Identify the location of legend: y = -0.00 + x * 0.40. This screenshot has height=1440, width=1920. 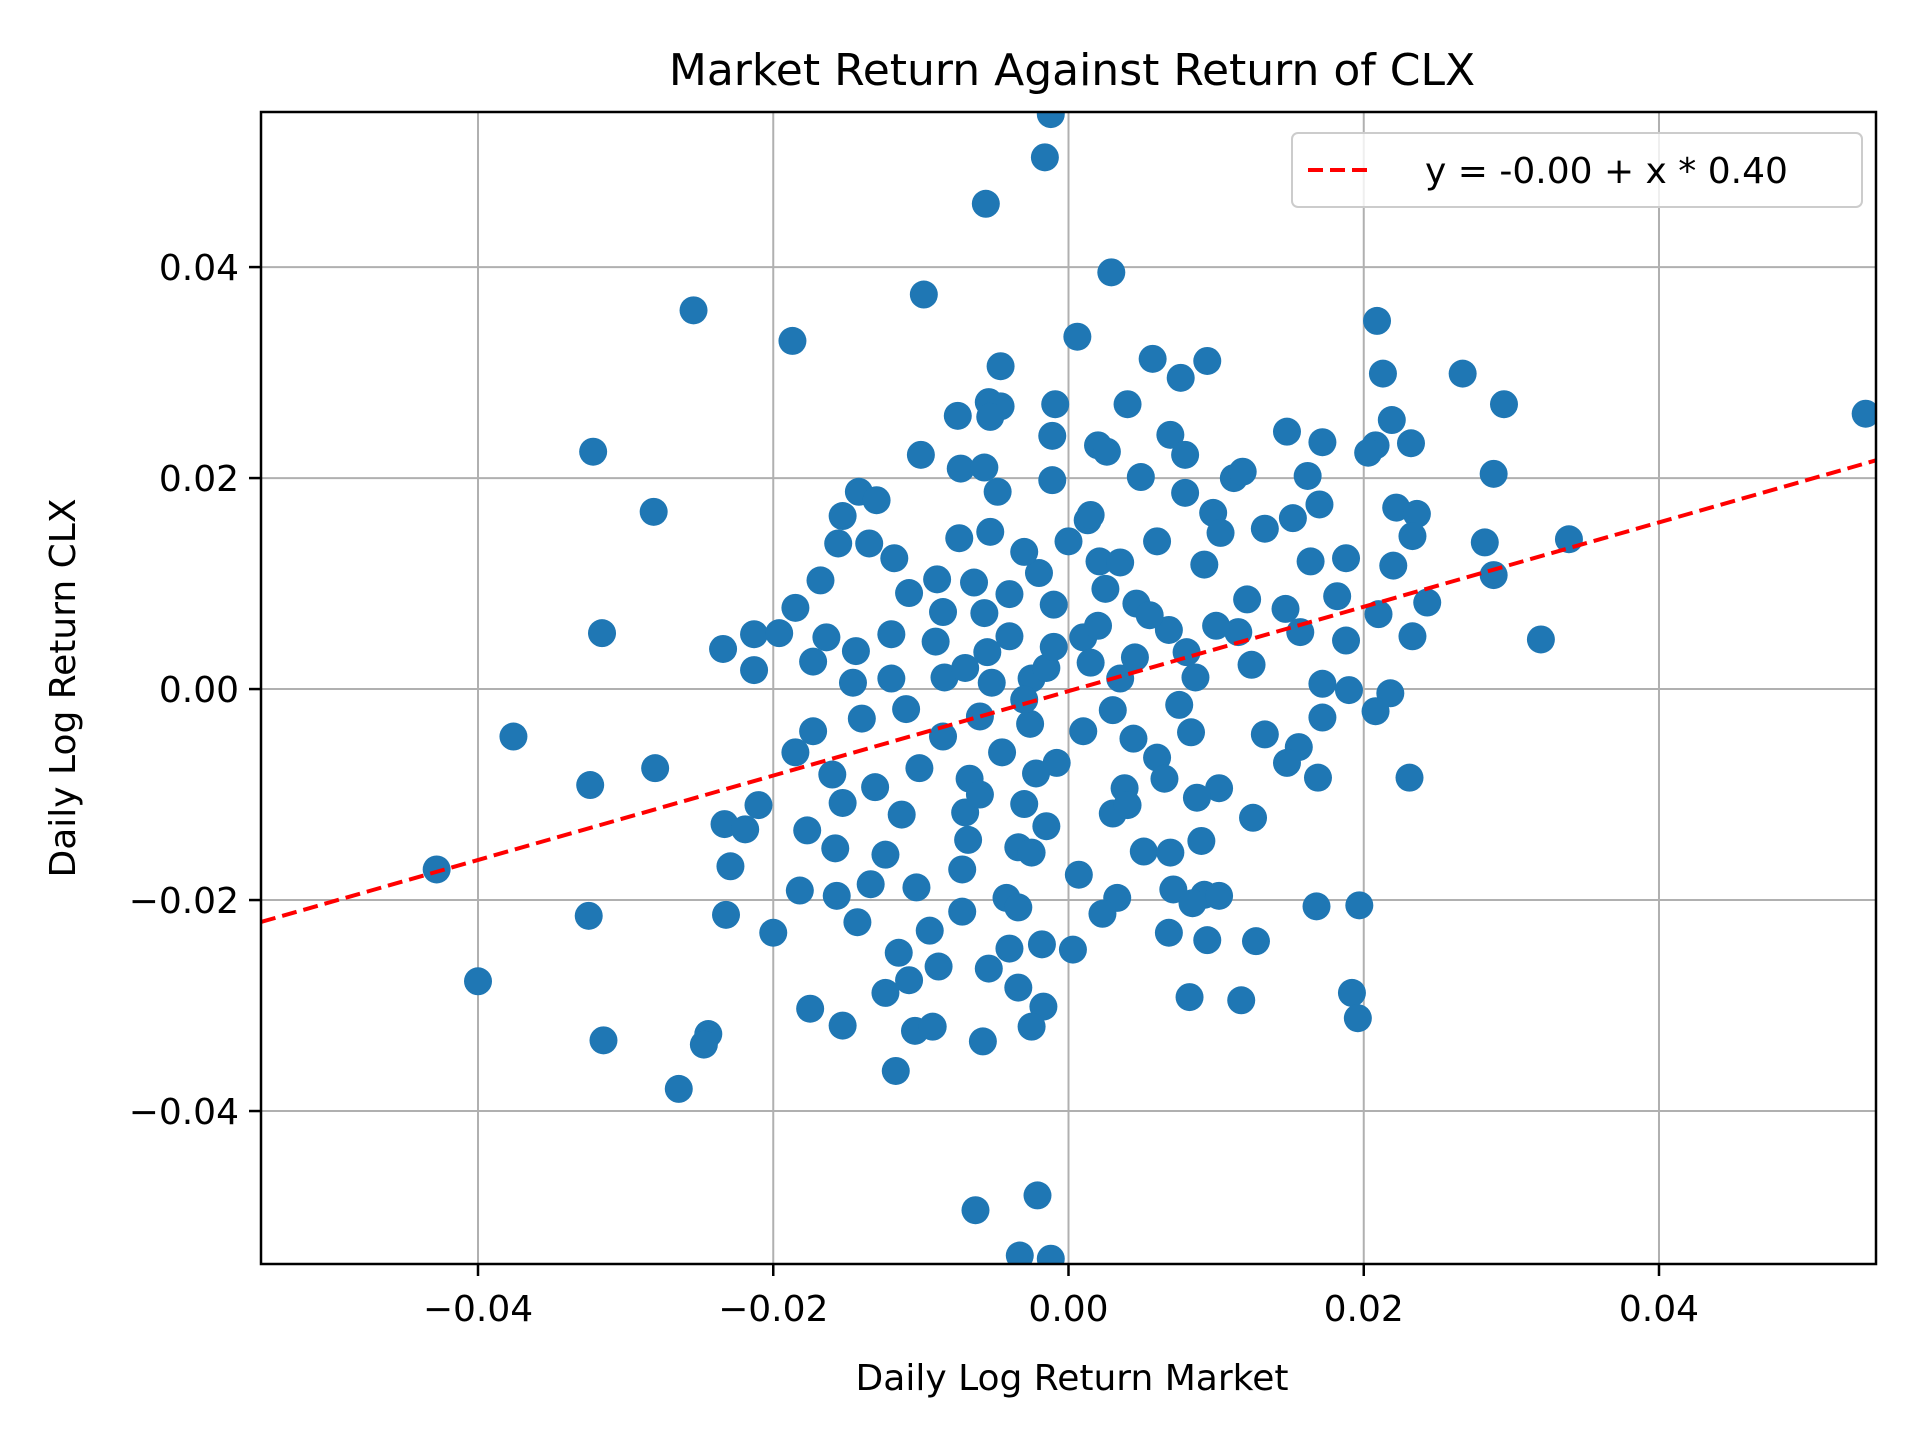
(1577, 170).